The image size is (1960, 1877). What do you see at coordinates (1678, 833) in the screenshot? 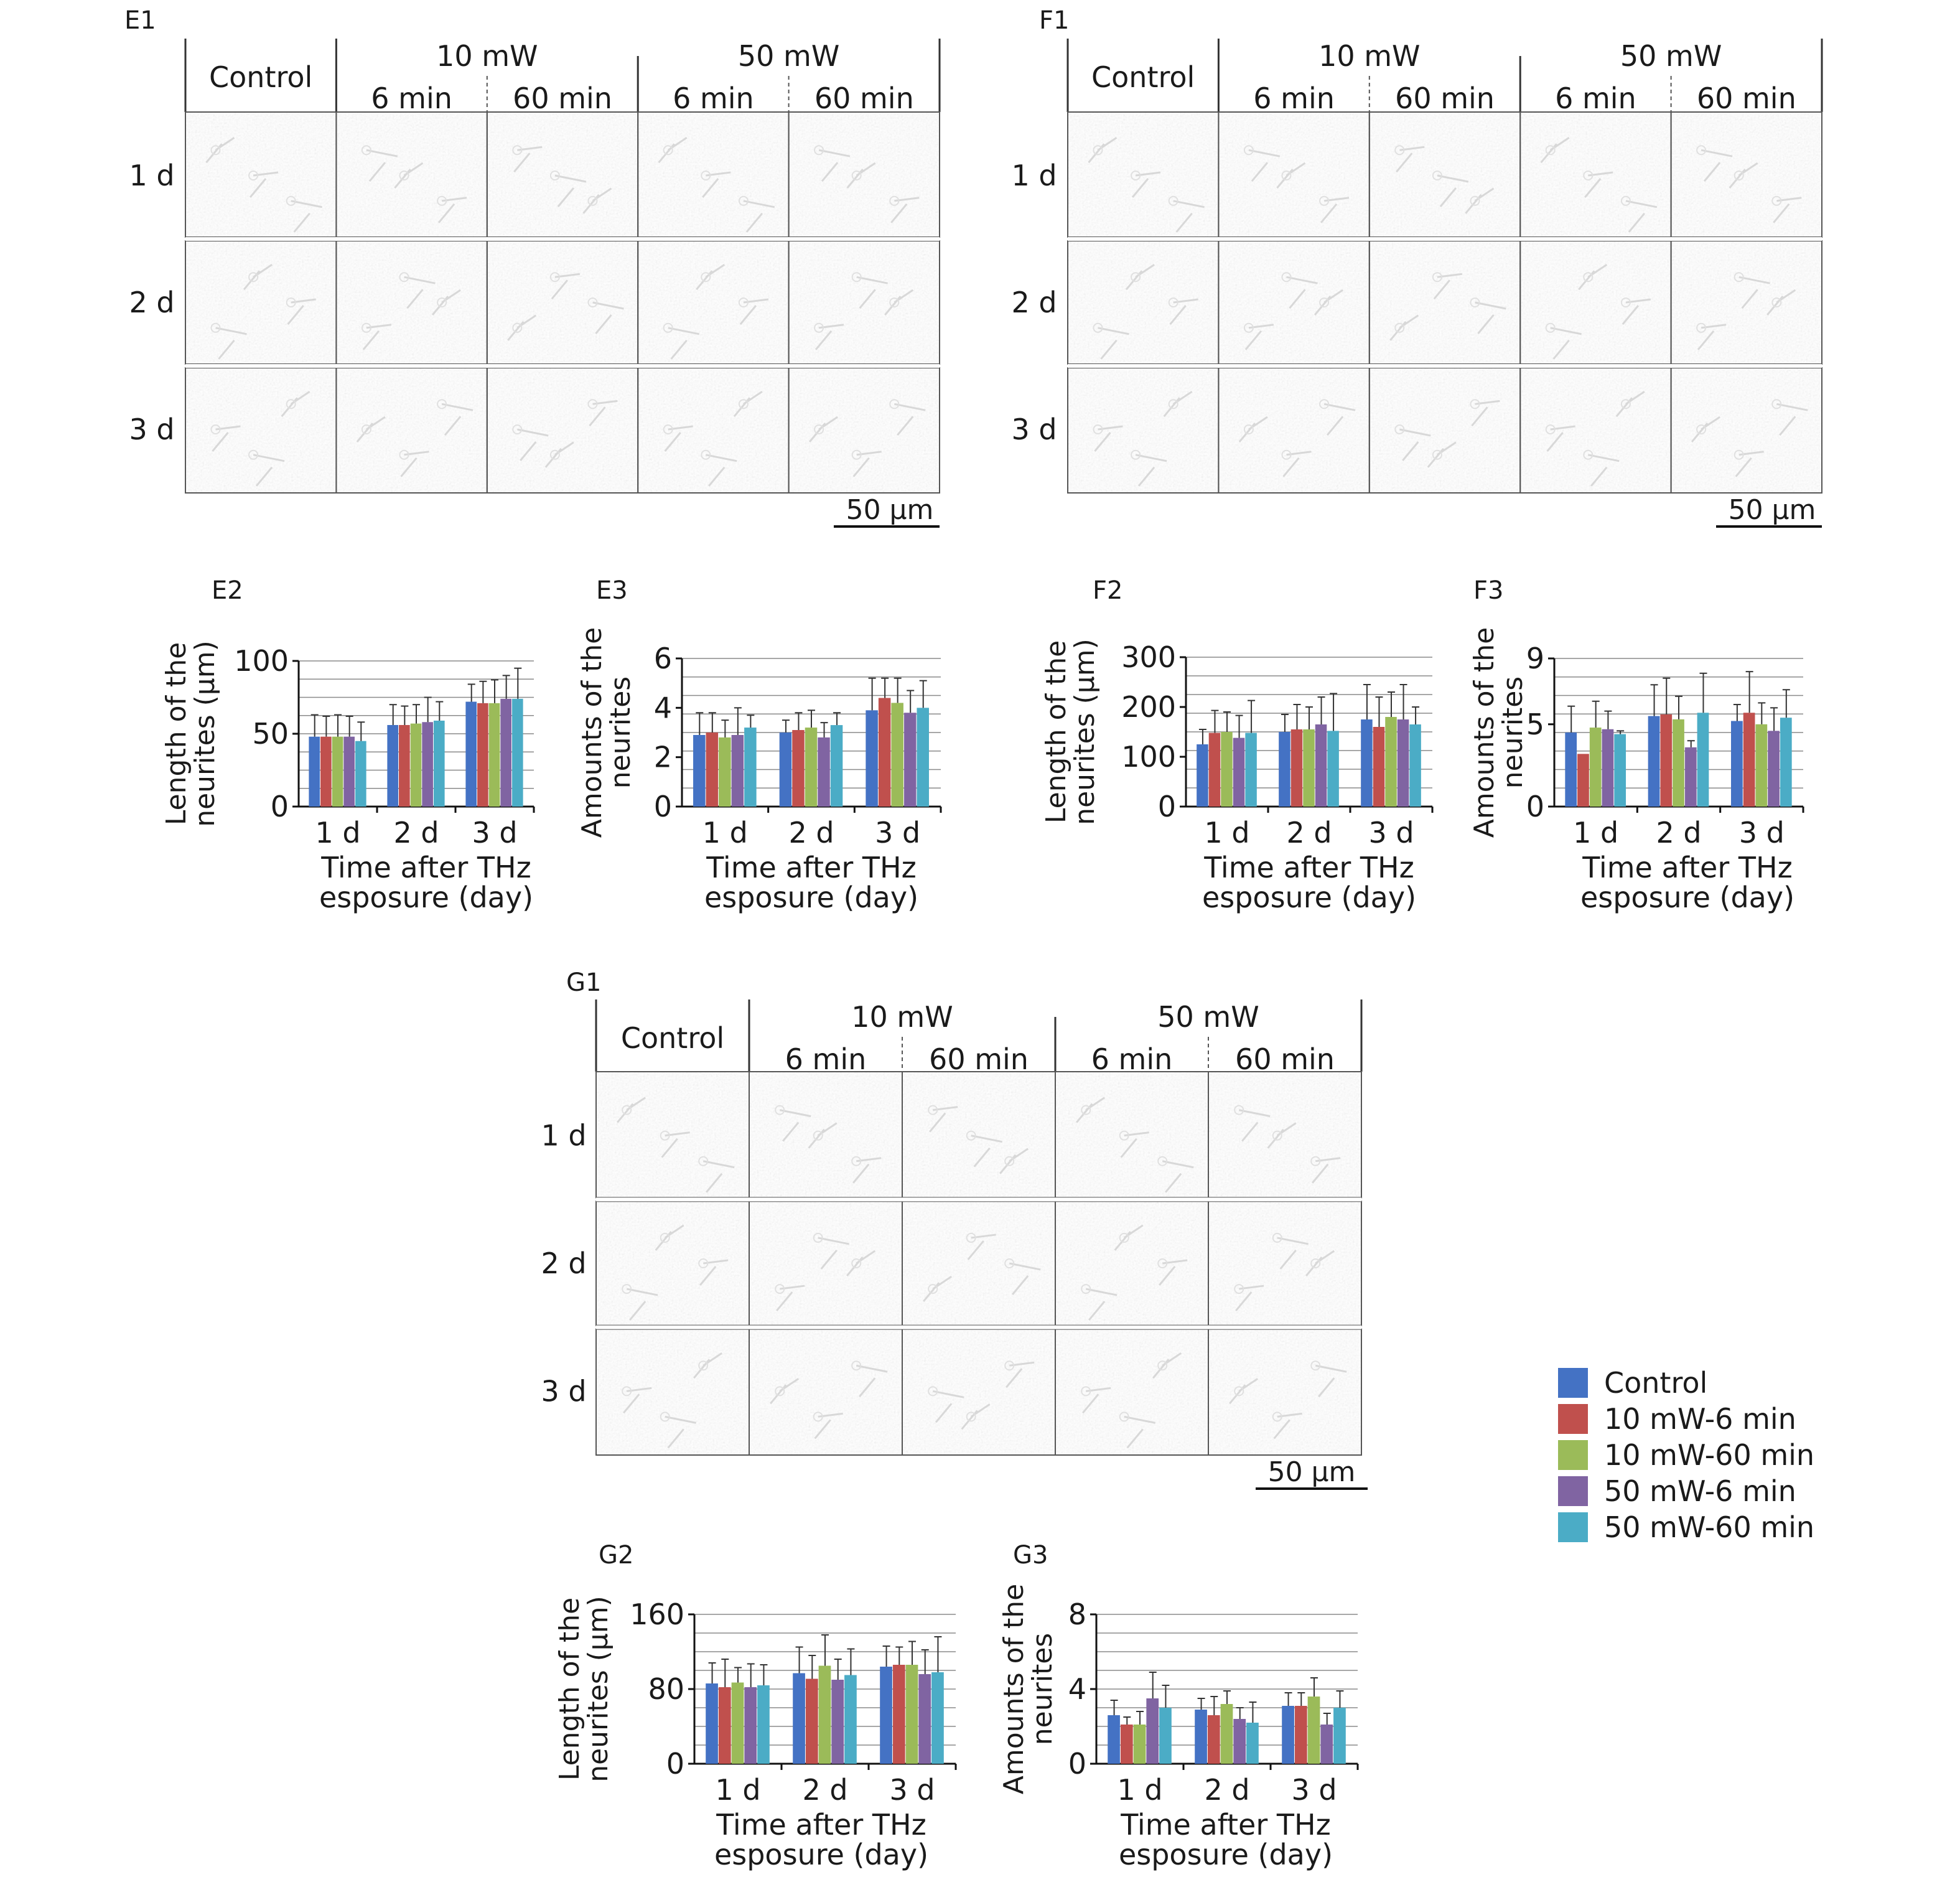
I see `x-tick-label: 2 d` at bounding box center [1678, 833].